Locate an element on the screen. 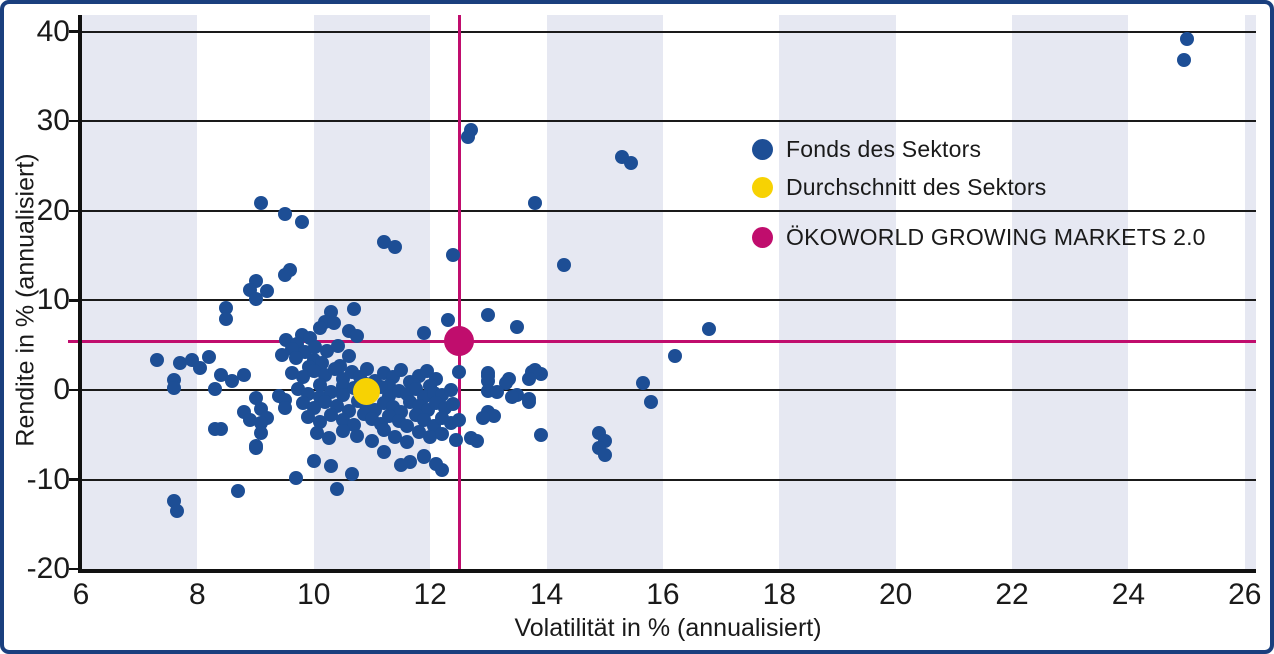  x-axis-tick-label: 22 is located at coordinates (1012, 594).